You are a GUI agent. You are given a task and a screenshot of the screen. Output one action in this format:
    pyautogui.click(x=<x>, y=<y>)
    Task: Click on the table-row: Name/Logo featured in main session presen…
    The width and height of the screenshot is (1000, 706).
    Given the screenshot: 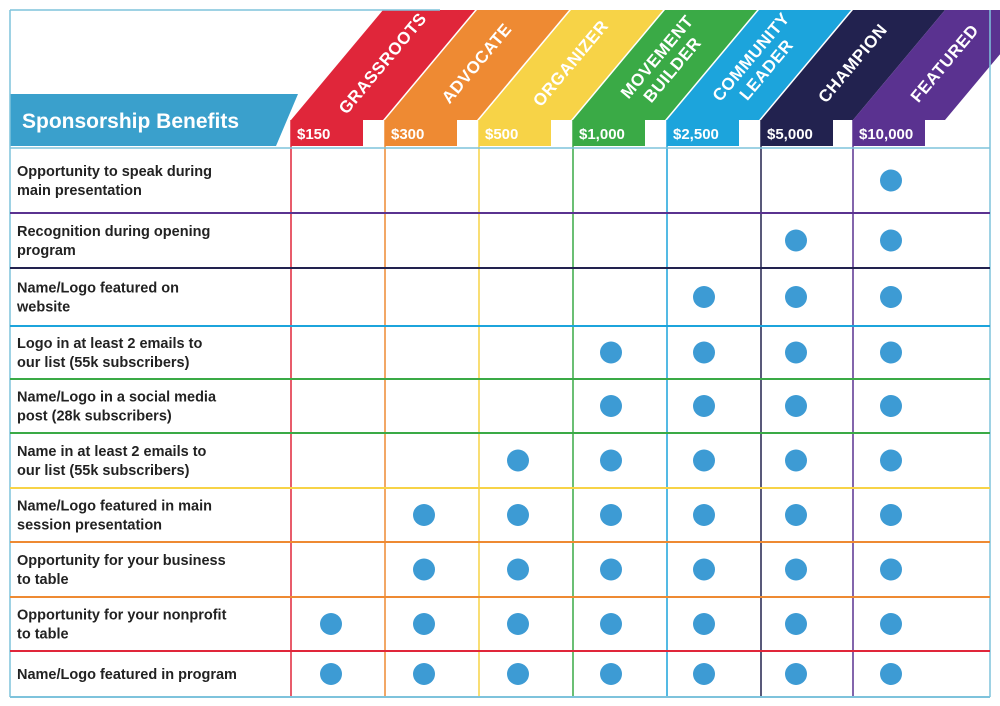 What is the action you would take?
    pyautogui.click(x=114, y=516)
    